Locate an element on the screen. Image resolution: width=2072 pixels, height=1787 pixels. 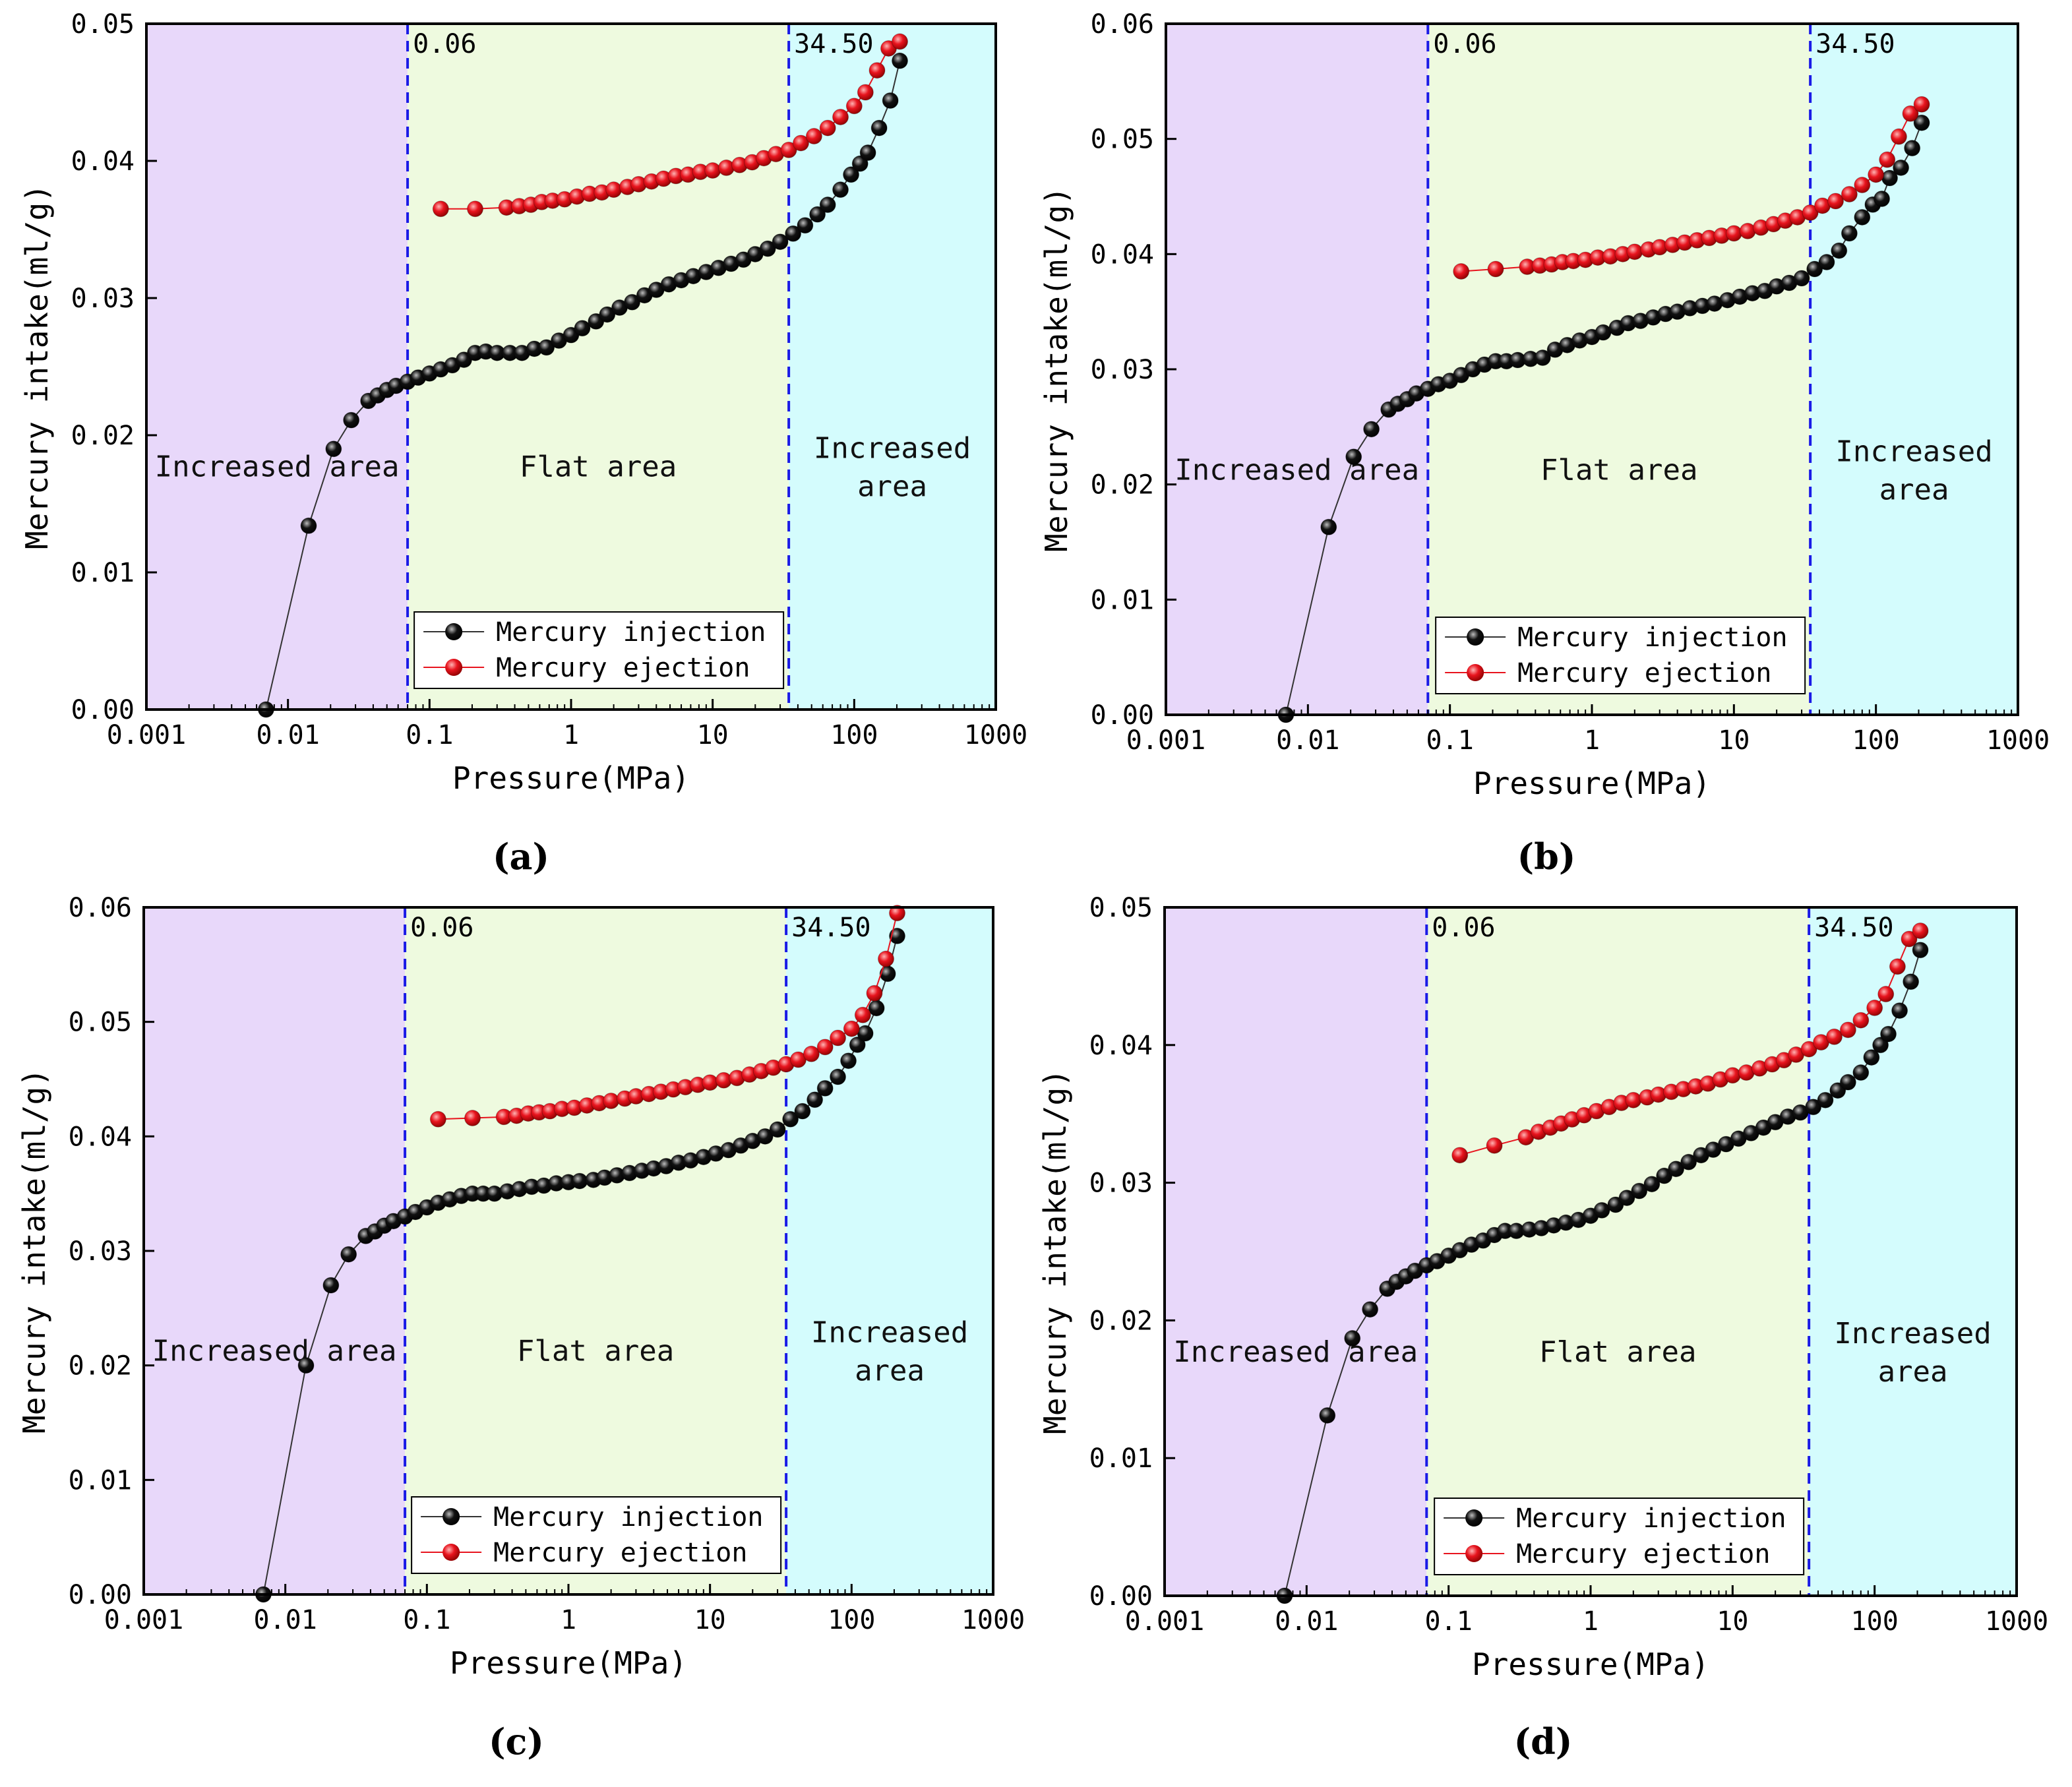
y-axis-title: Mercury intake(ml/g) is located at coordinates (1055, 1251).